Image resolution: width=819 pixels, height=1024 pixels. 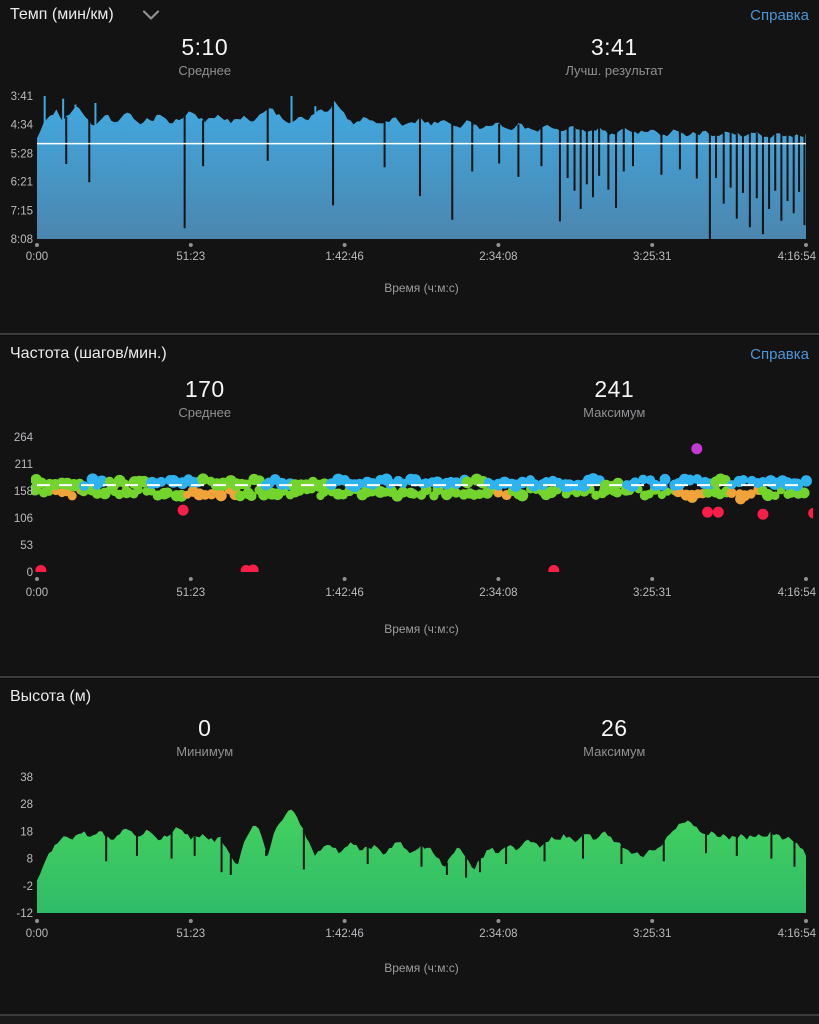 What do you see at coordinates (22, 183) in the screenshot?
I see `svg-text: 6:21` at bounding box center [22, 183].